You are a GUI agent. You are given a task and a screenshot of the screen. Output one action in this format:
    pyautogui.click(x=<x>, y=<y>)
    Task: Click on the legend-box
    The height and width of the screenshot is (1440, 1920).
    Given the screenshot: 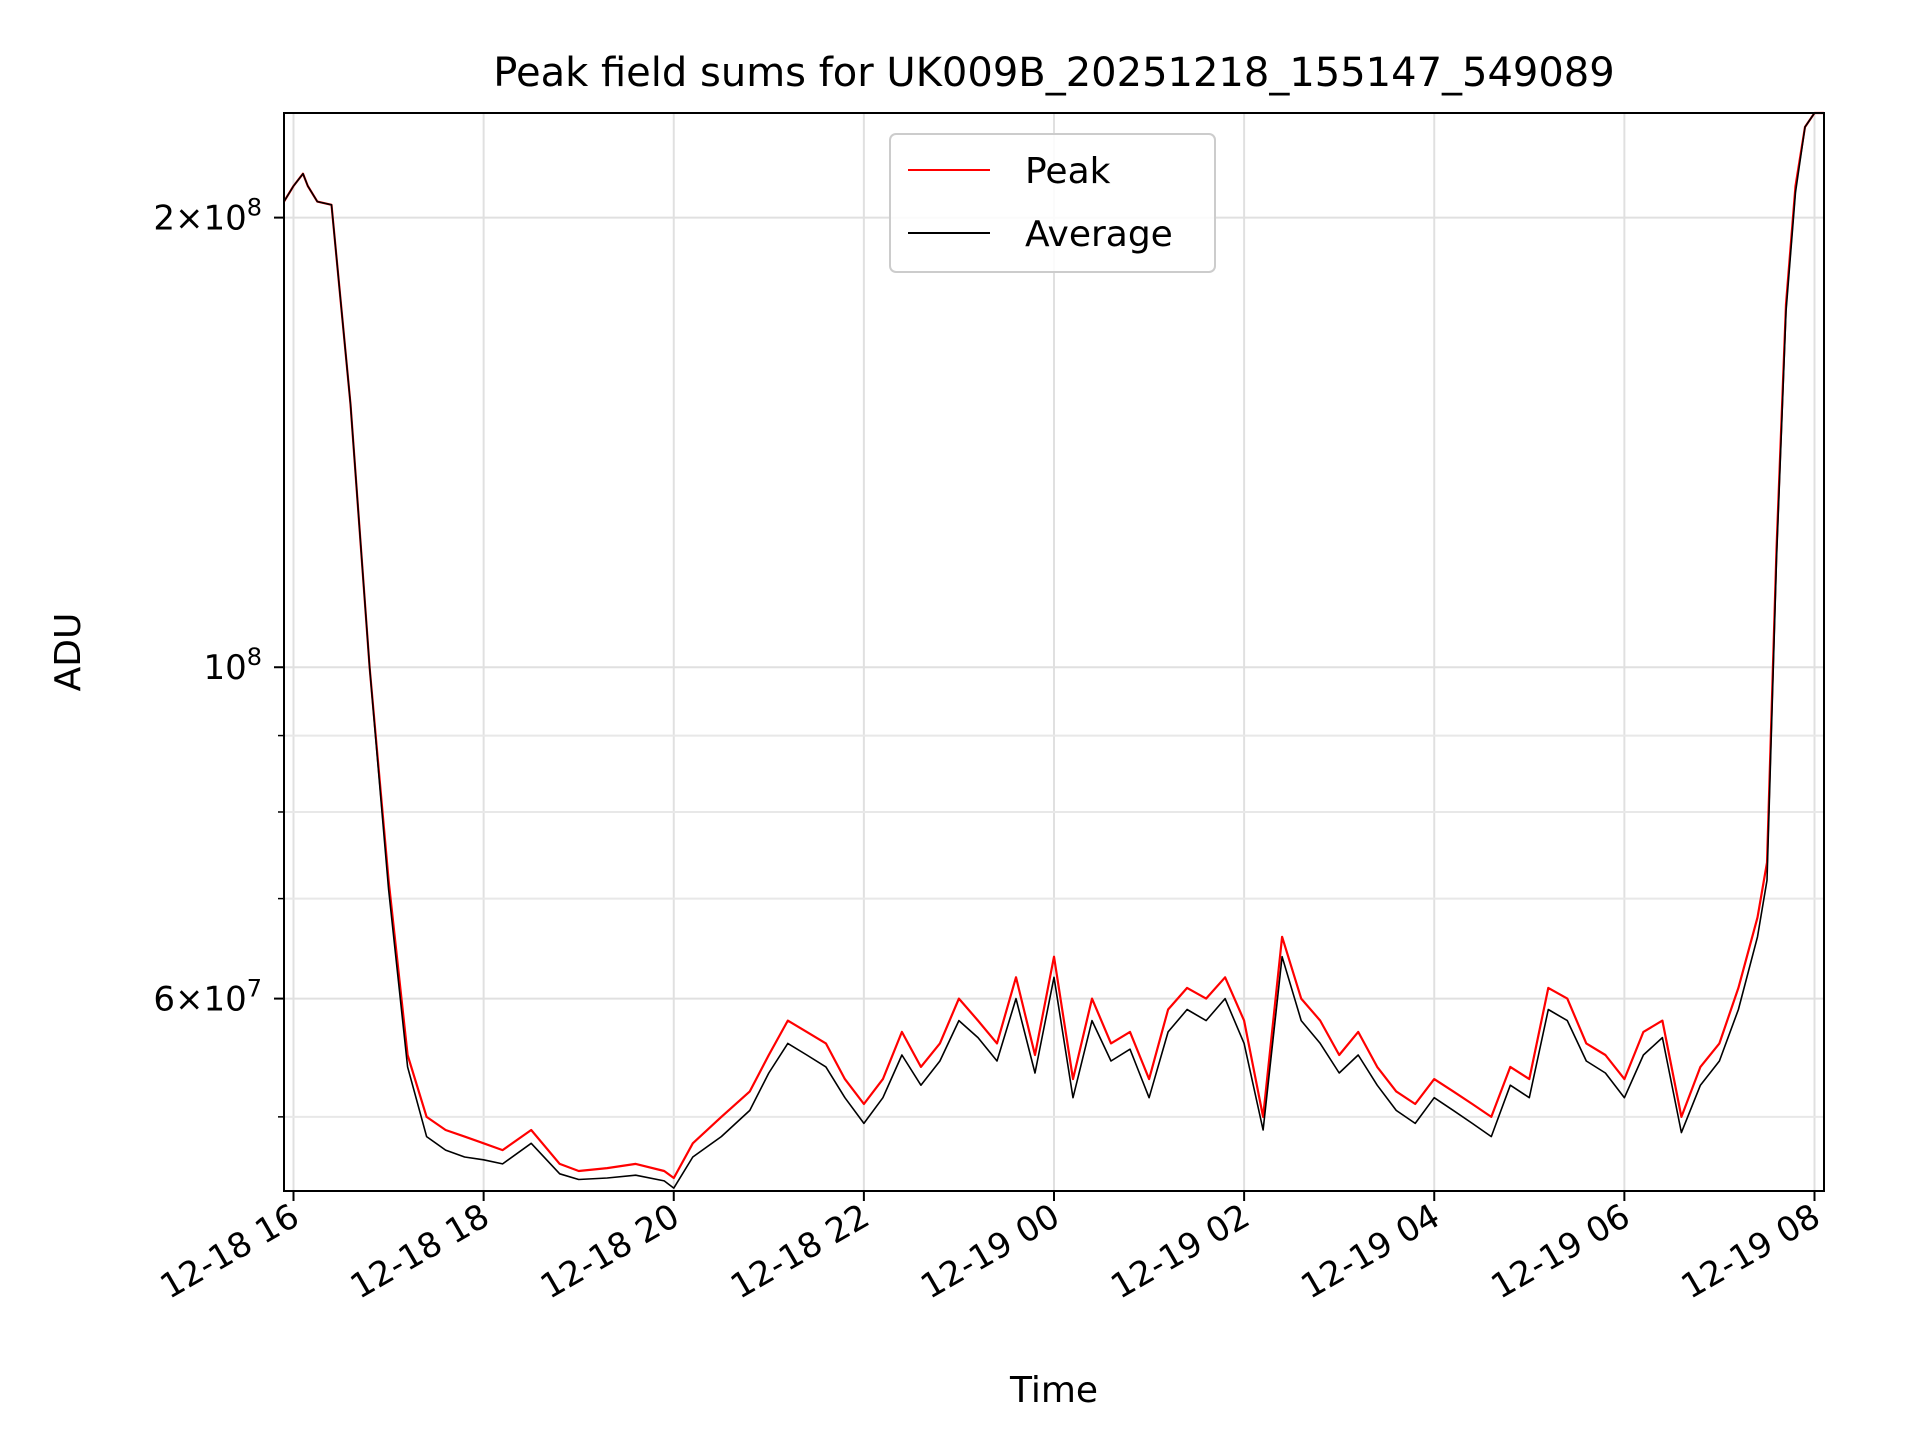 What is the action you would take?
    pyautogui.click(x=1052, y=203)
    